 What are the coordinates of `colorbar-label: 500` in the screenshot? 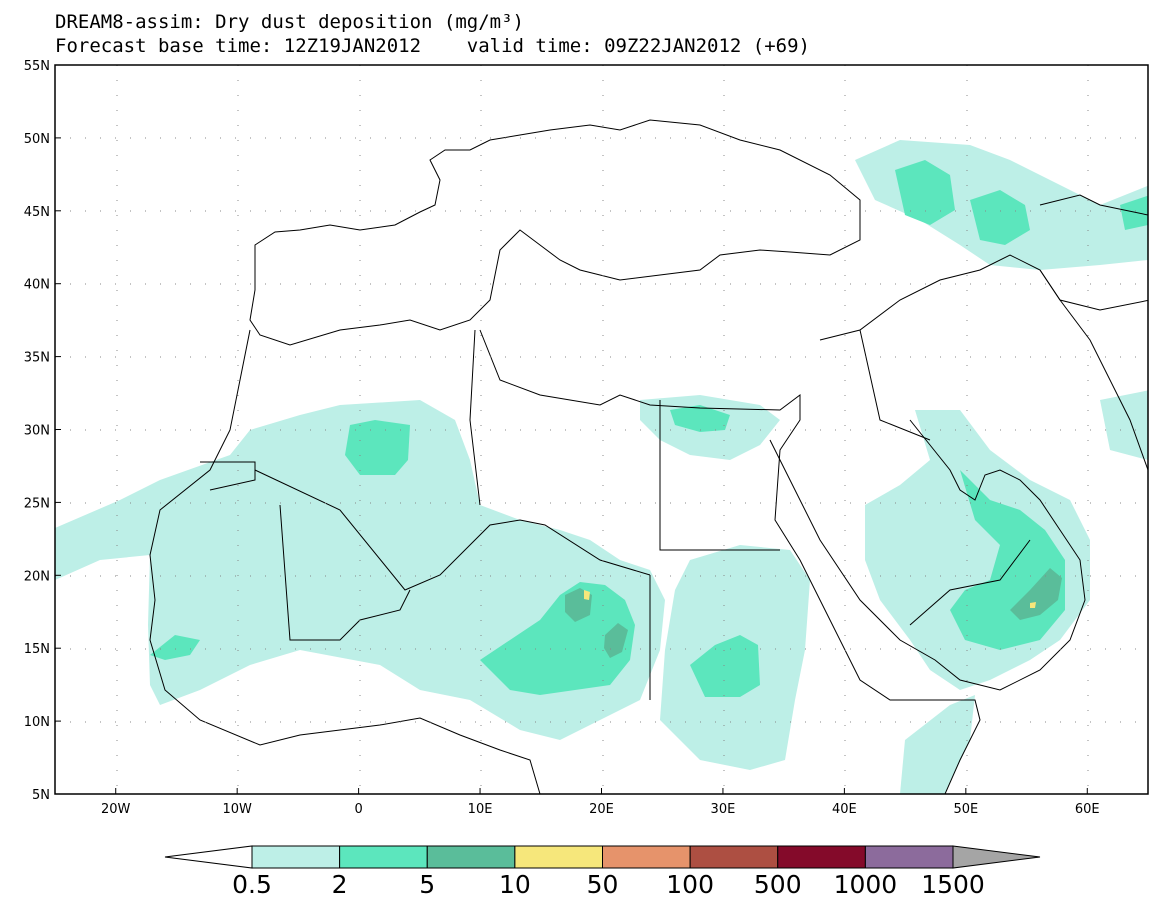 It's located at (778, 884).